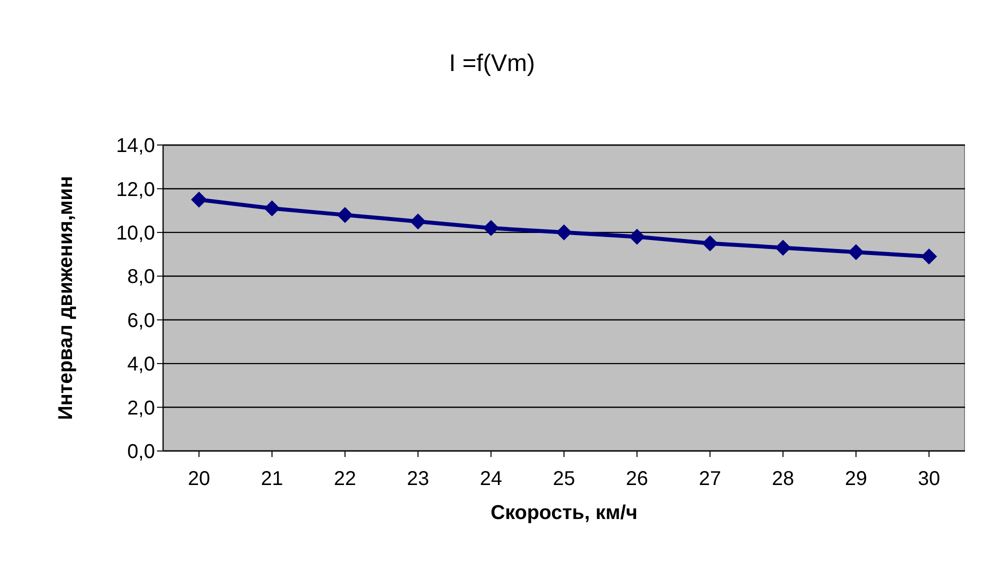 The width and height of the screenshot is (984, 586). I want to click on y-tick-label: 2,0, so click(141, 408).